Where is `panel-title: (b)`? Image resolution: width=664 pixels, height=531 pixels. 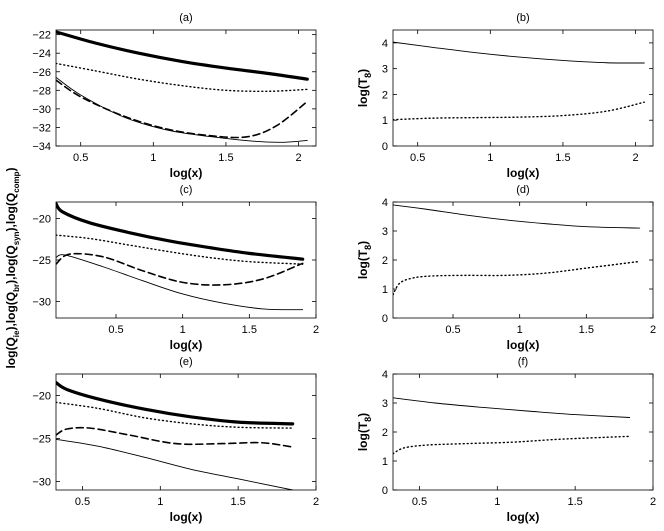 panel-title: (b) is located at coordinates (522, 18).